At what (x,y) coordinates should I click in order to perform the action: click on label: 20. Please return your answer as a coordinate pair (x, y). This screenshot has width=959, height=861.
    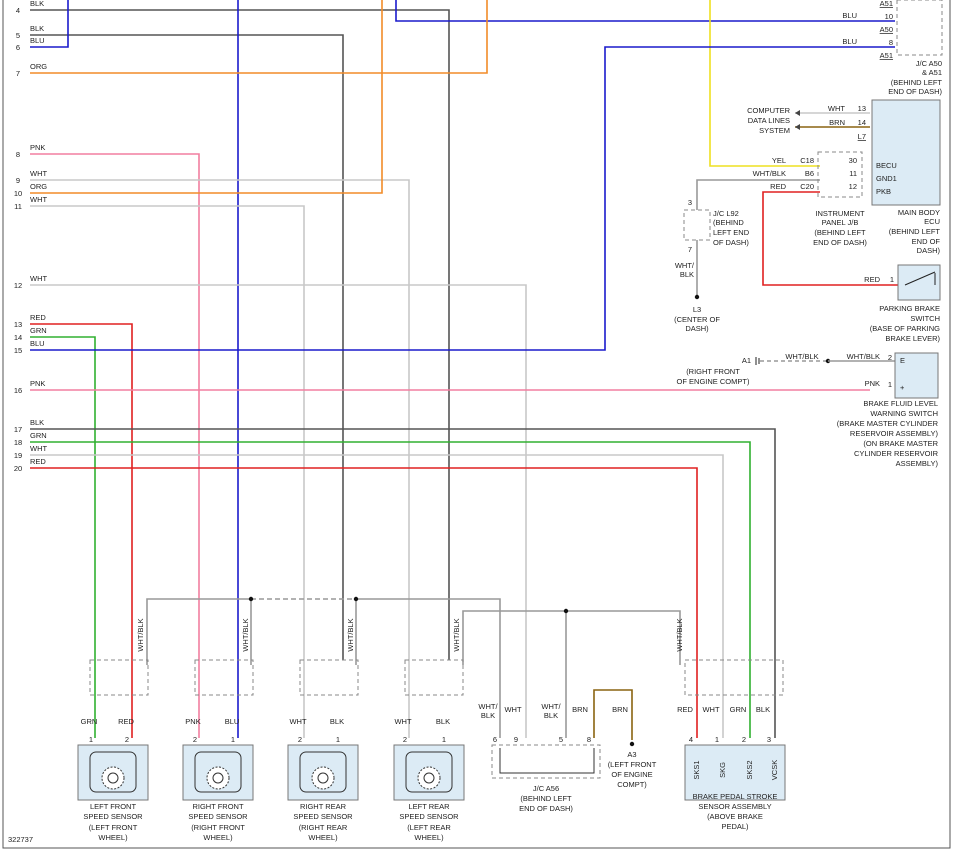
    Looking at the image, I should click on (18, 468).